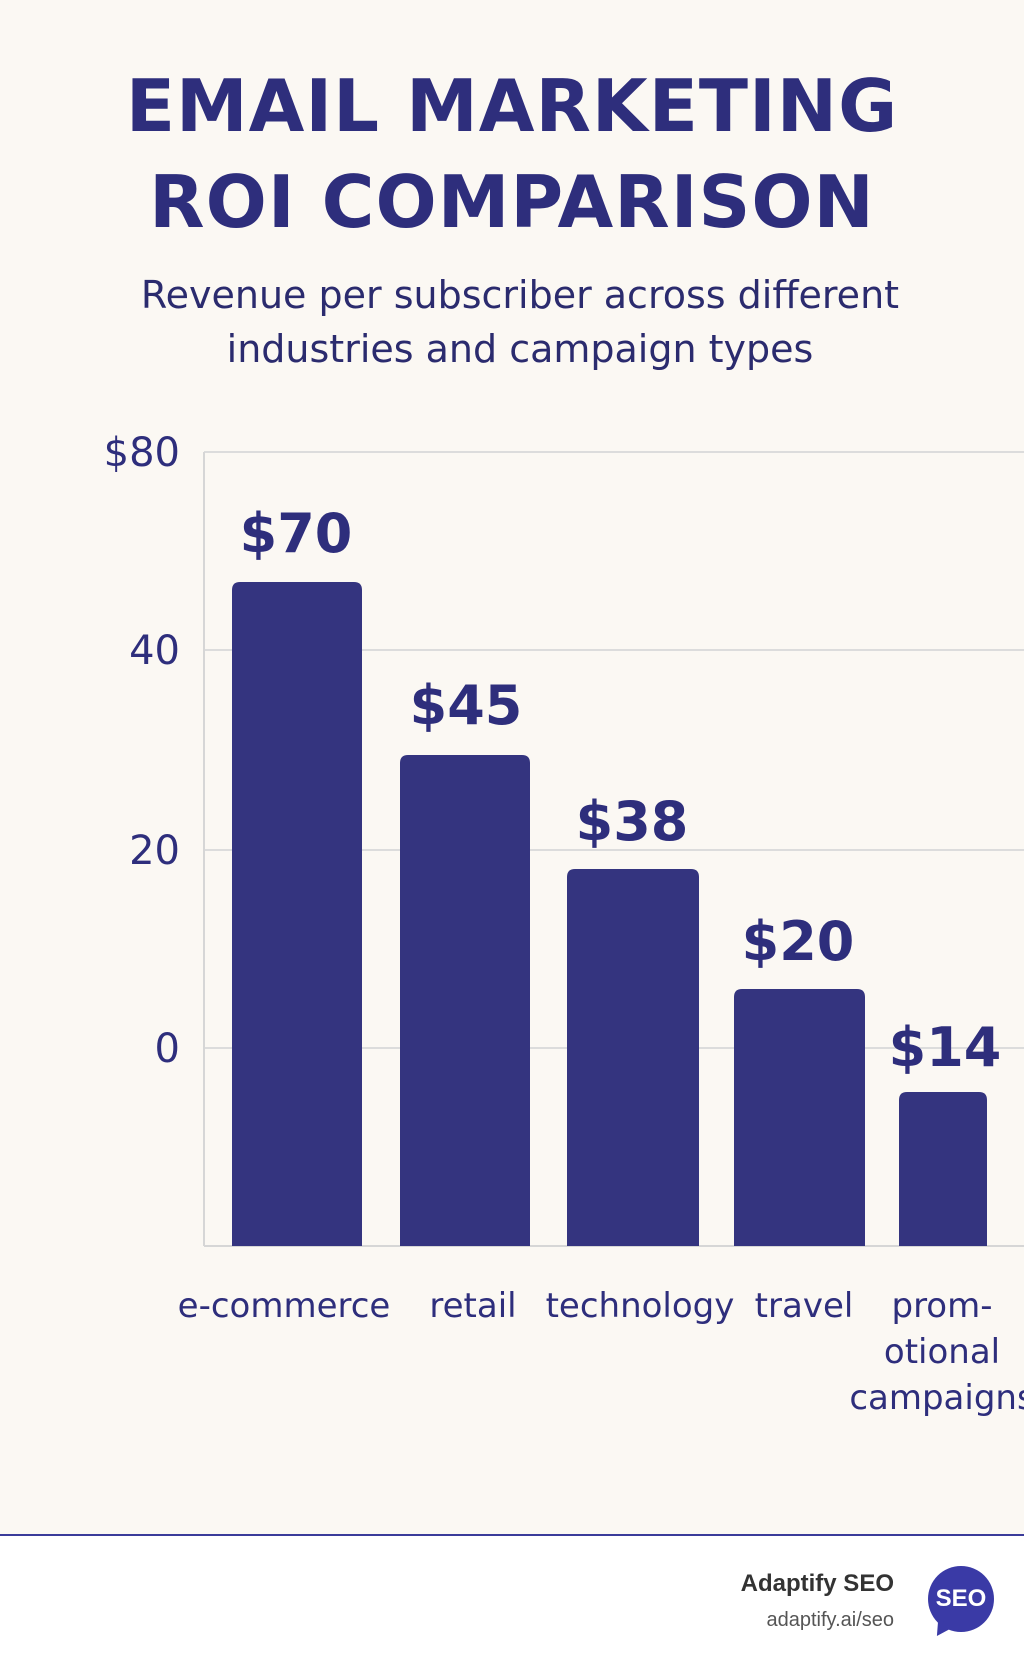 The height and width of the screenshot is (1666, 1024). Describe the element at coordinates (512, 202) in the screenshot. I see `chart-title-line-2: ROI COMPARISON` at that location.